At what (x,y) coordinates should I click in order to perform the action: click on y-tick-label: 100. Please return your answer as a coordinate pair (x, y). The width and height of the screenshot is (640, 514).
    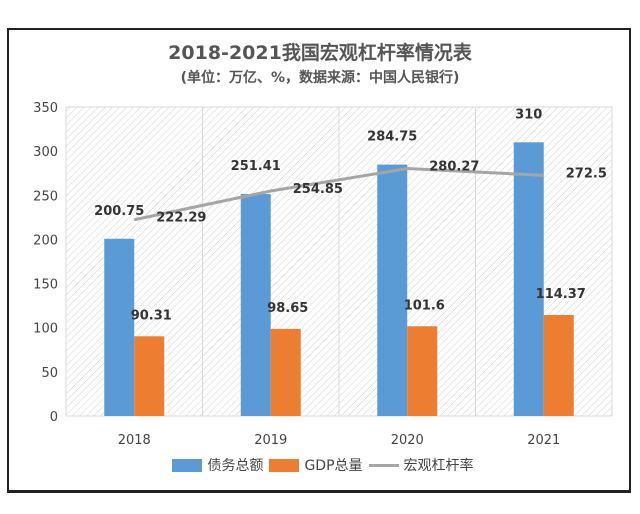
    Looking at the image, I should click on (45, 329).